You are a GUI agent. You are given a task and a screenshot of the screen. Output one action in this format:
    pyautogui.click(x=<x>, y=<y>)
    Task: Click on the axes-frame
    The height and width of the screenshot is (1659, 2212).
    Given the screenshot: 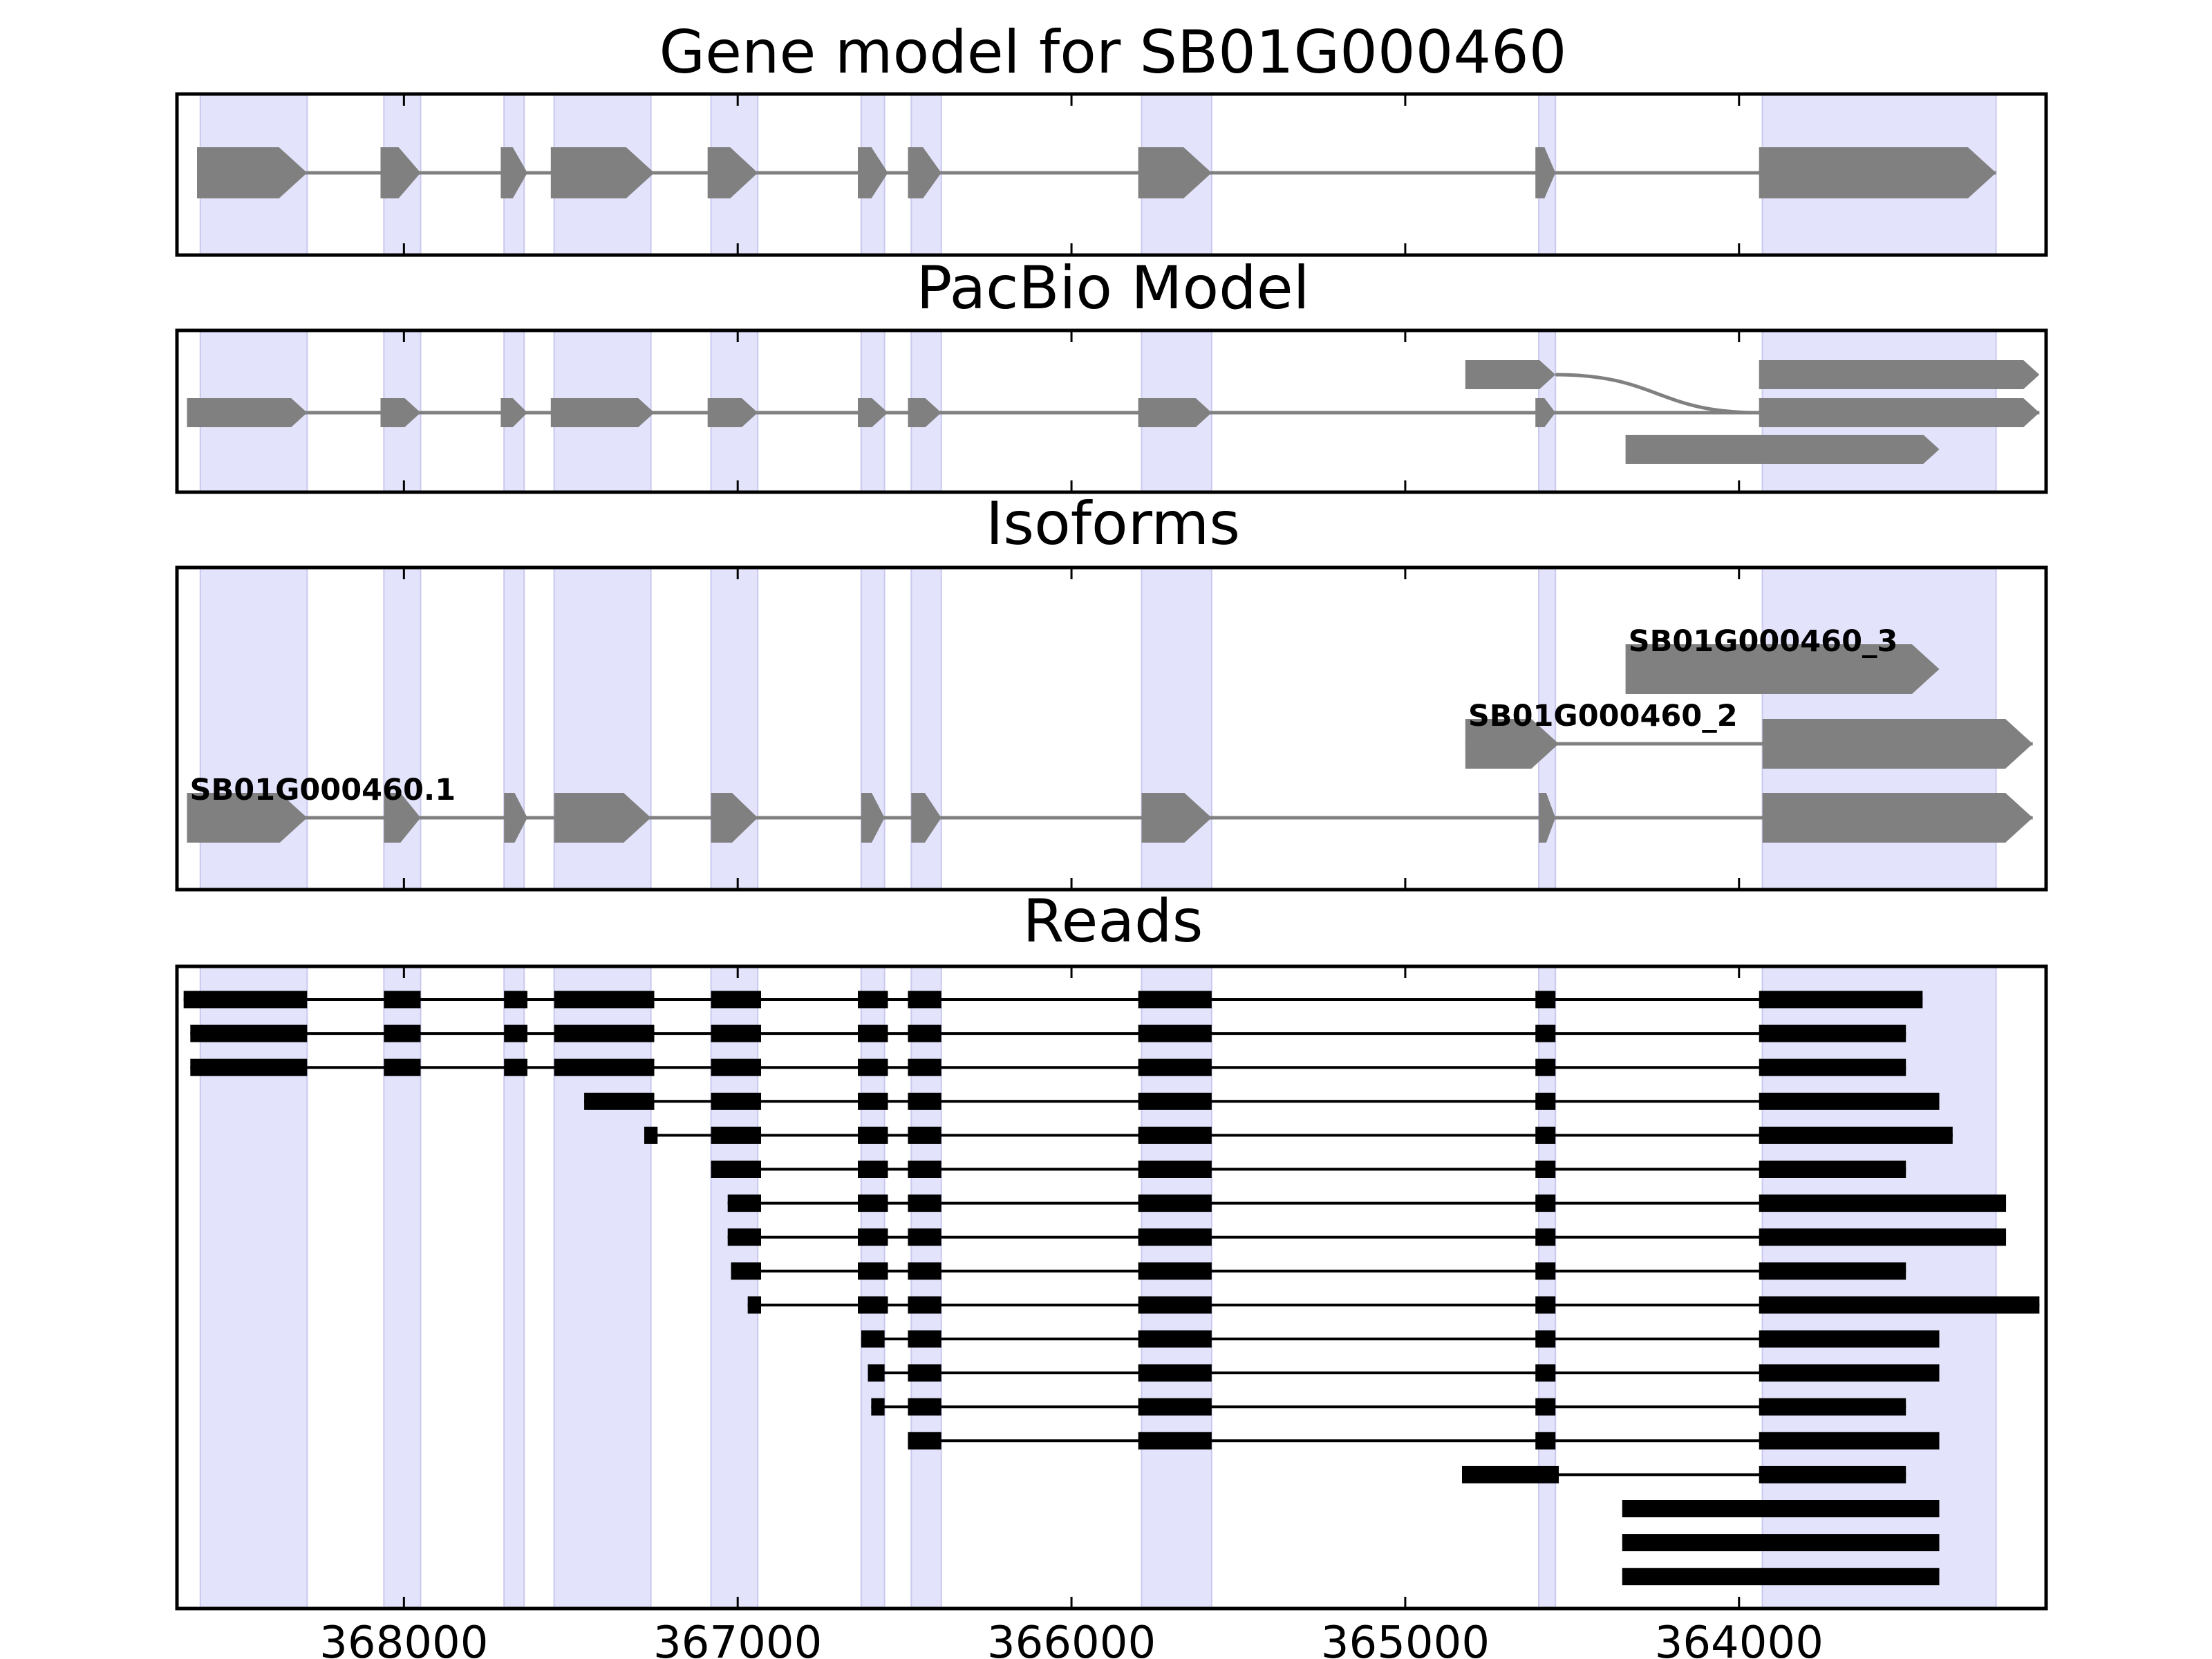 What is the action you would take?
    pyautogui.click(x=1111, y=174)
    